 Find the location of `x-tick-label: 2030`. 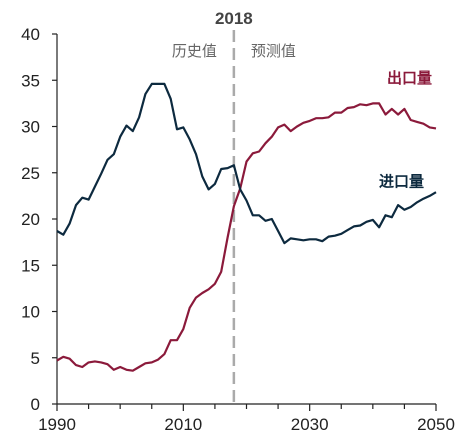

x-tick-label: 2030 is located at coordinates (310, 424).